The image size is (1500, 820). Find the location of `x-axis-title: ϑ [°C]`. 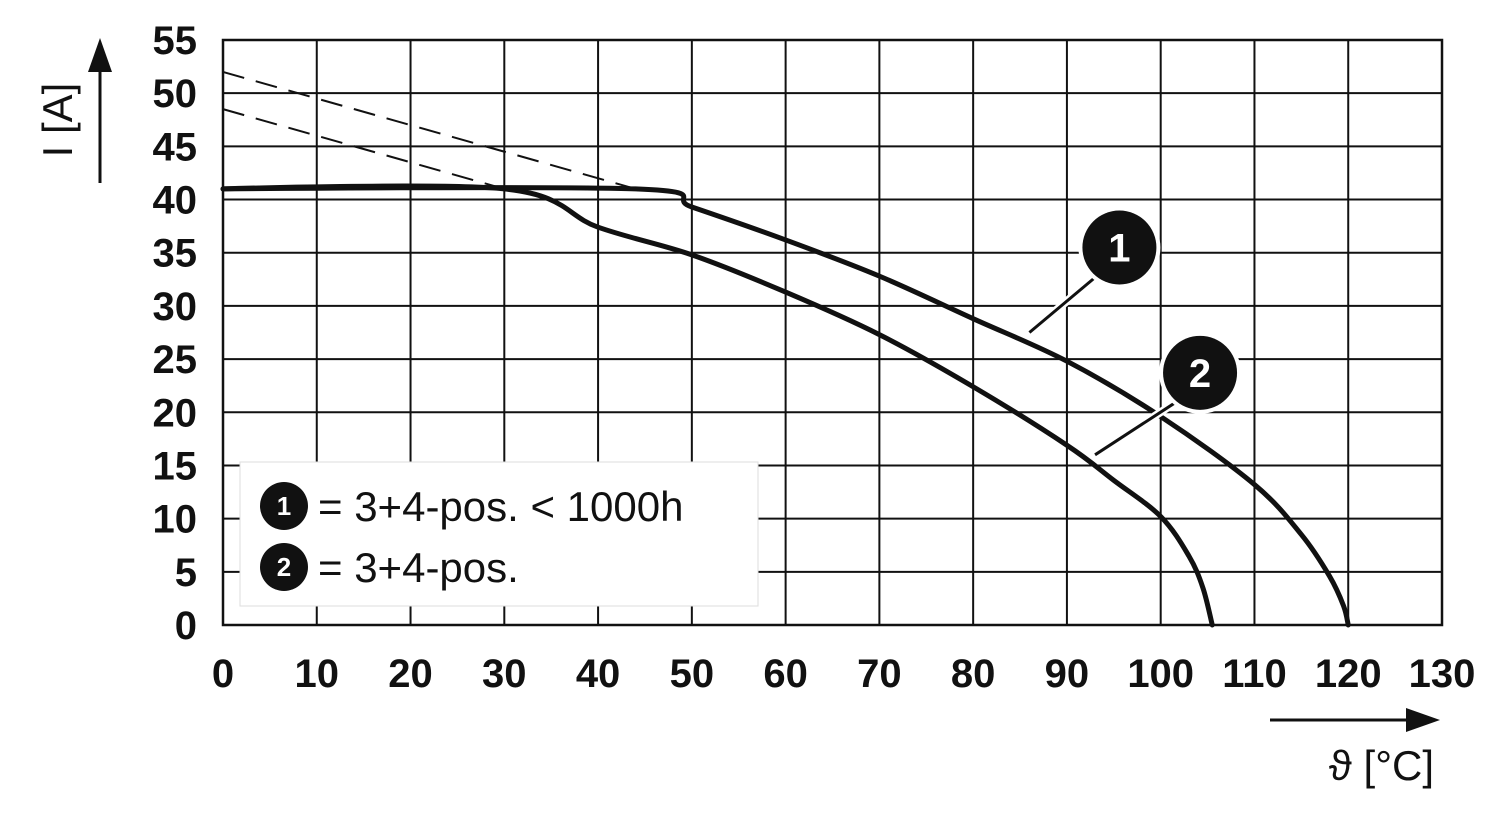

x-axis-title: ϑ [°C] is located at coordinates (1381, 765).